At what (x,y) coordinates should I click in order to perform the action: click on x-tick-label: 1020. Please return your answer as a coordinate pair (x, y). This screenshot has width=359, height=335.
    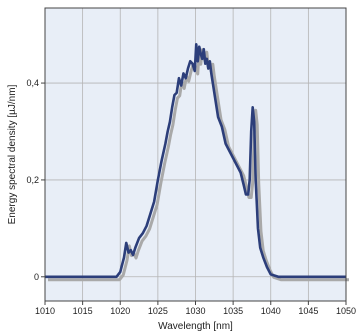
    Looking at the image, I should click on (120, 311).